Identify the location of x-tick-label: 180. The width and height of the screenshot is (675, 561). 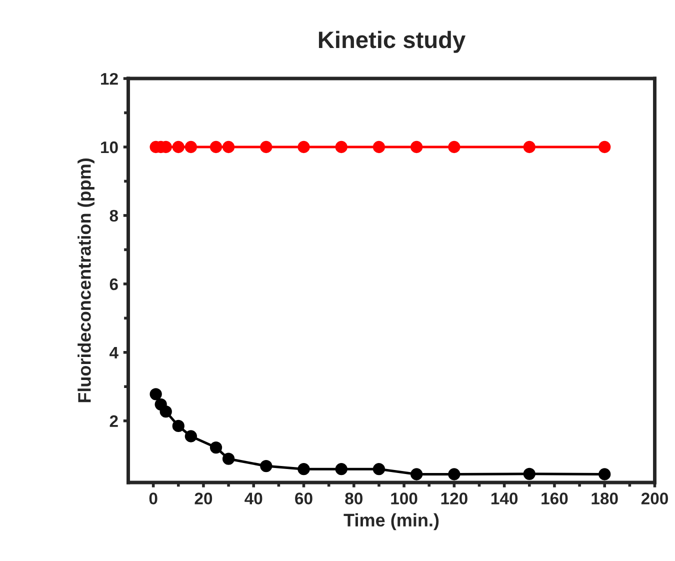
(605, 498).